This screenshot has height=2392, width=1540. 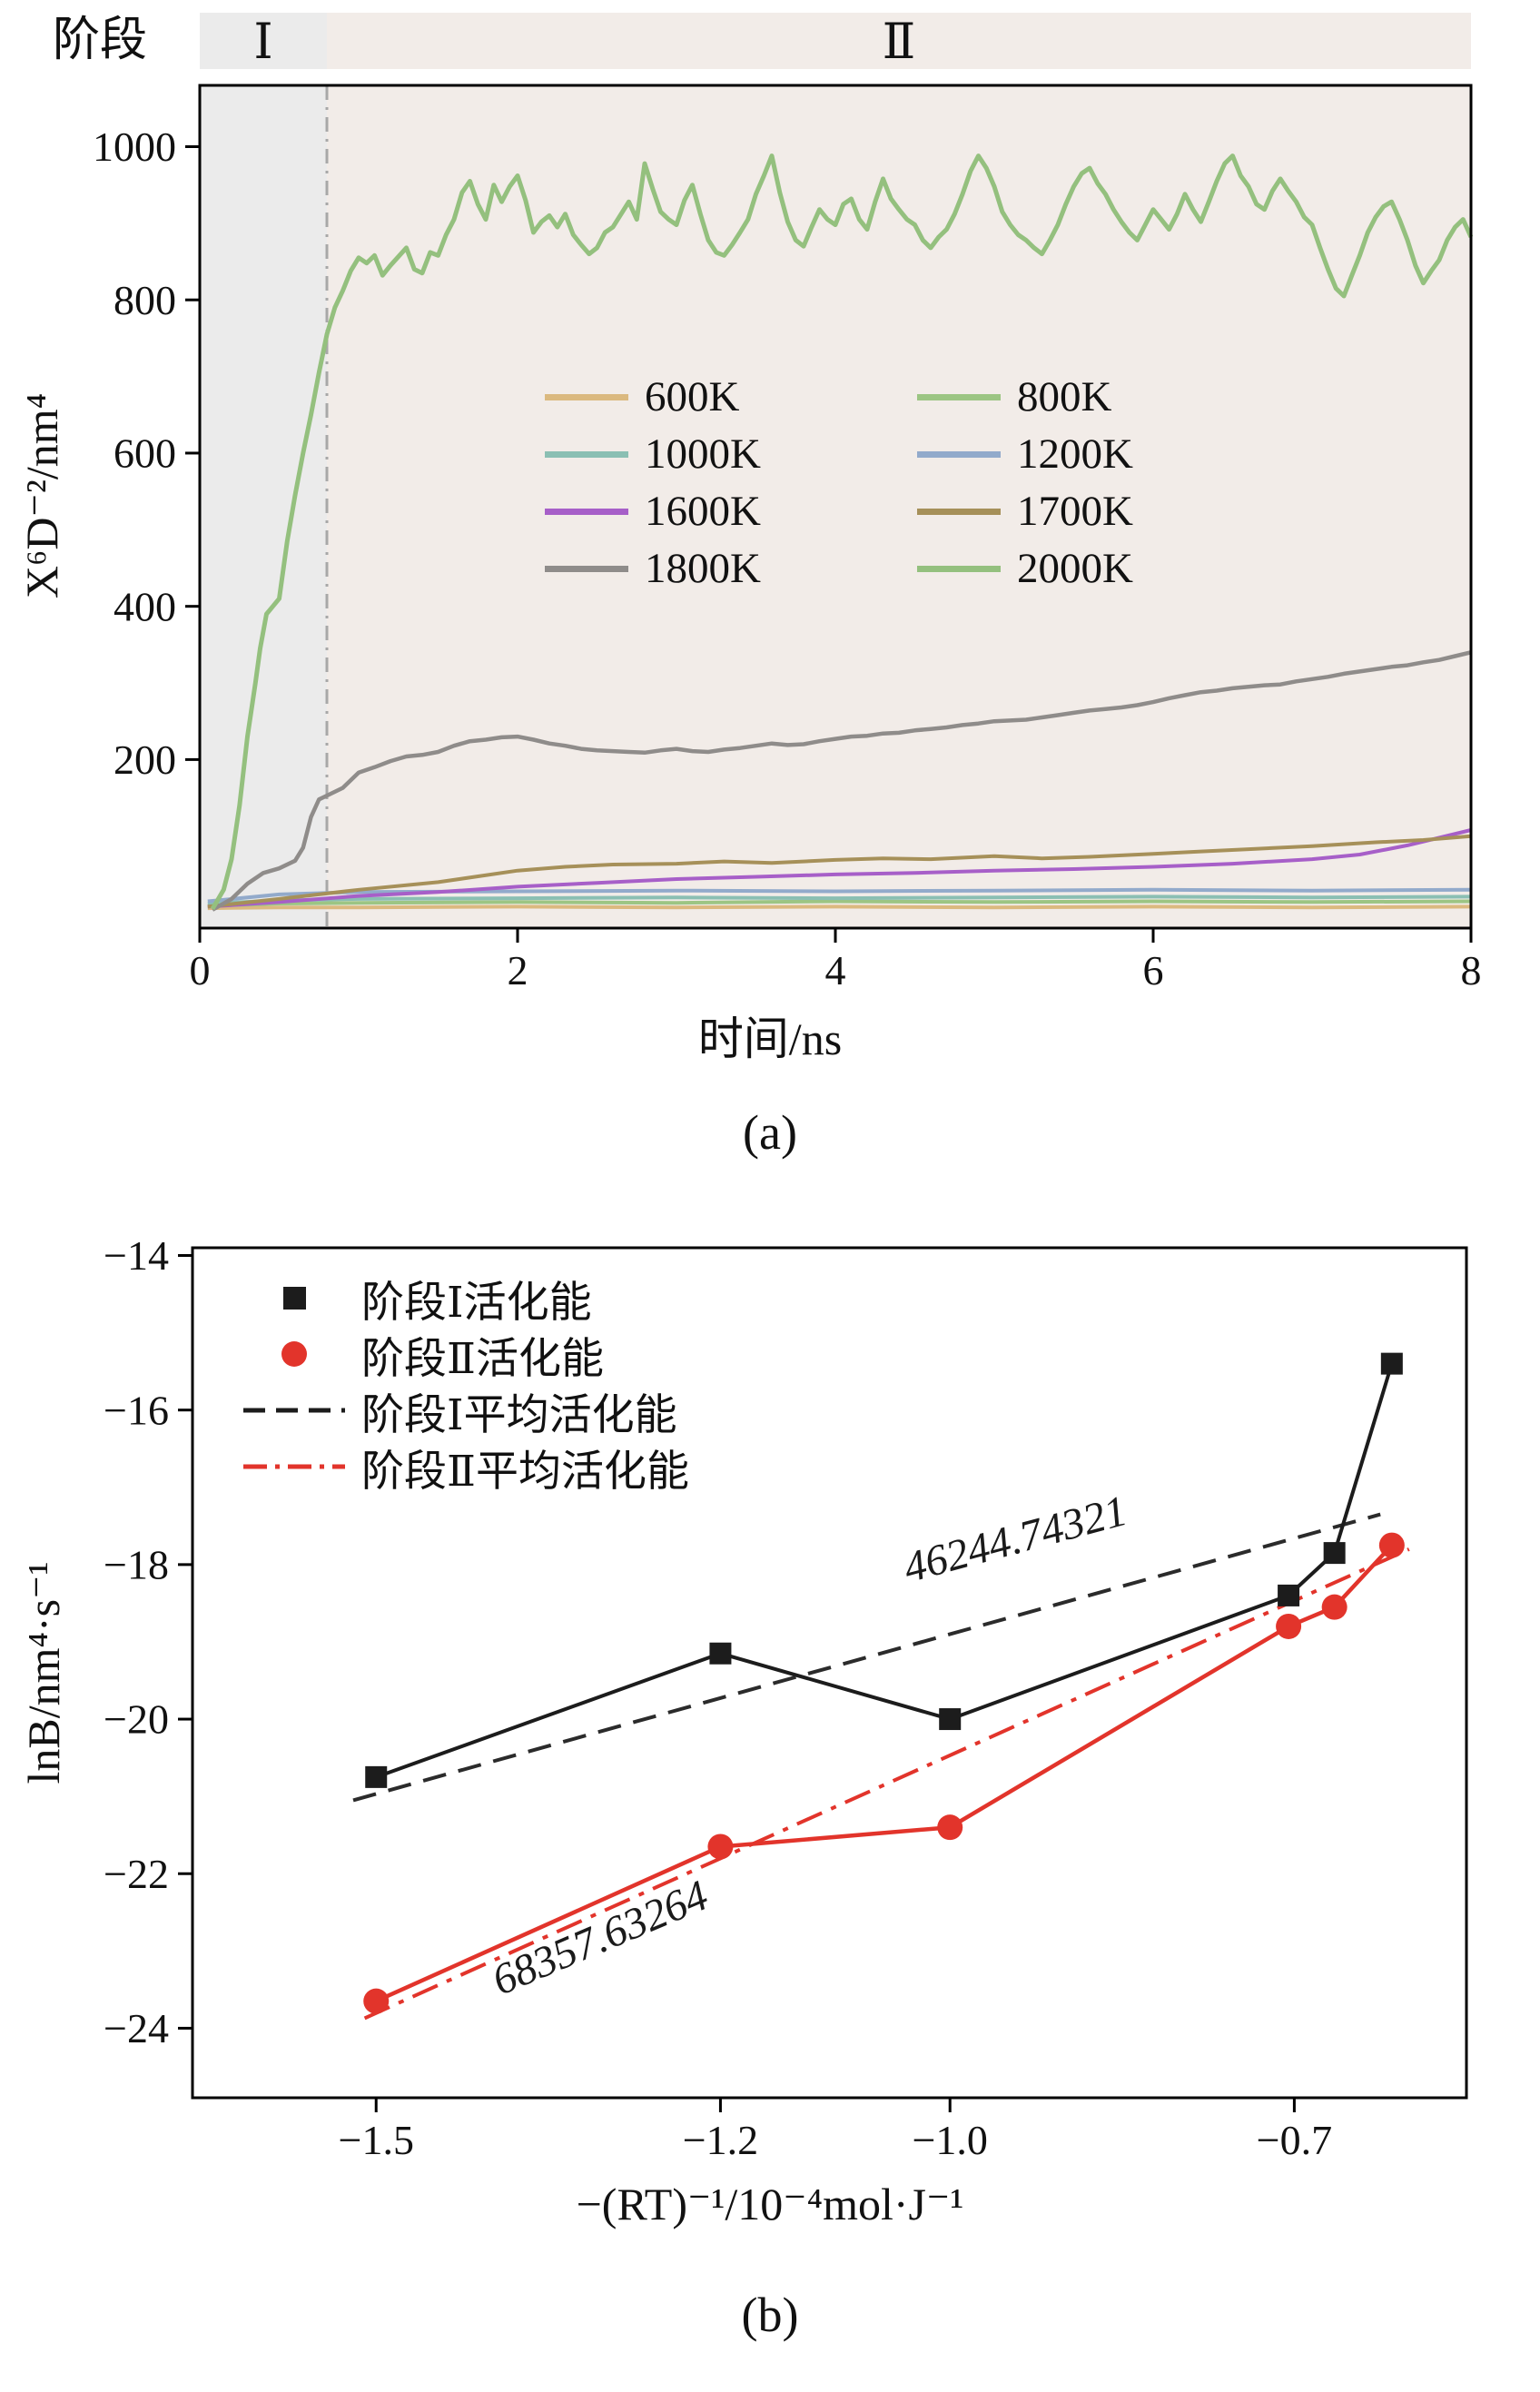 I want to click on series-1600K, so click(x=839, y=869).